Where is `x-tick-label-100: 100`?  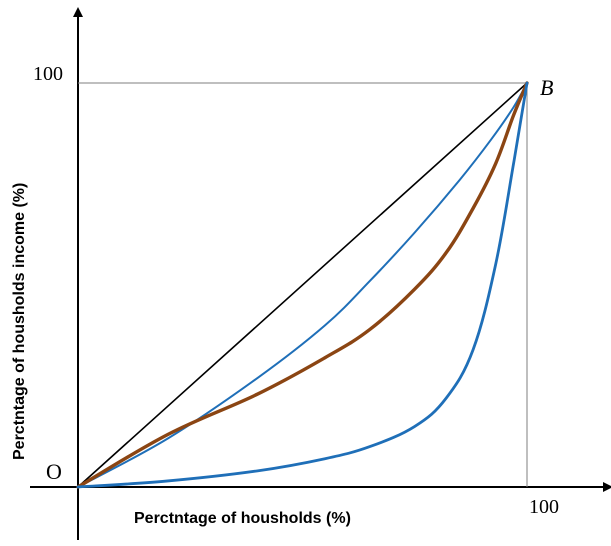 x-tick-label-100: 100 is located at coordinates (544, 507).